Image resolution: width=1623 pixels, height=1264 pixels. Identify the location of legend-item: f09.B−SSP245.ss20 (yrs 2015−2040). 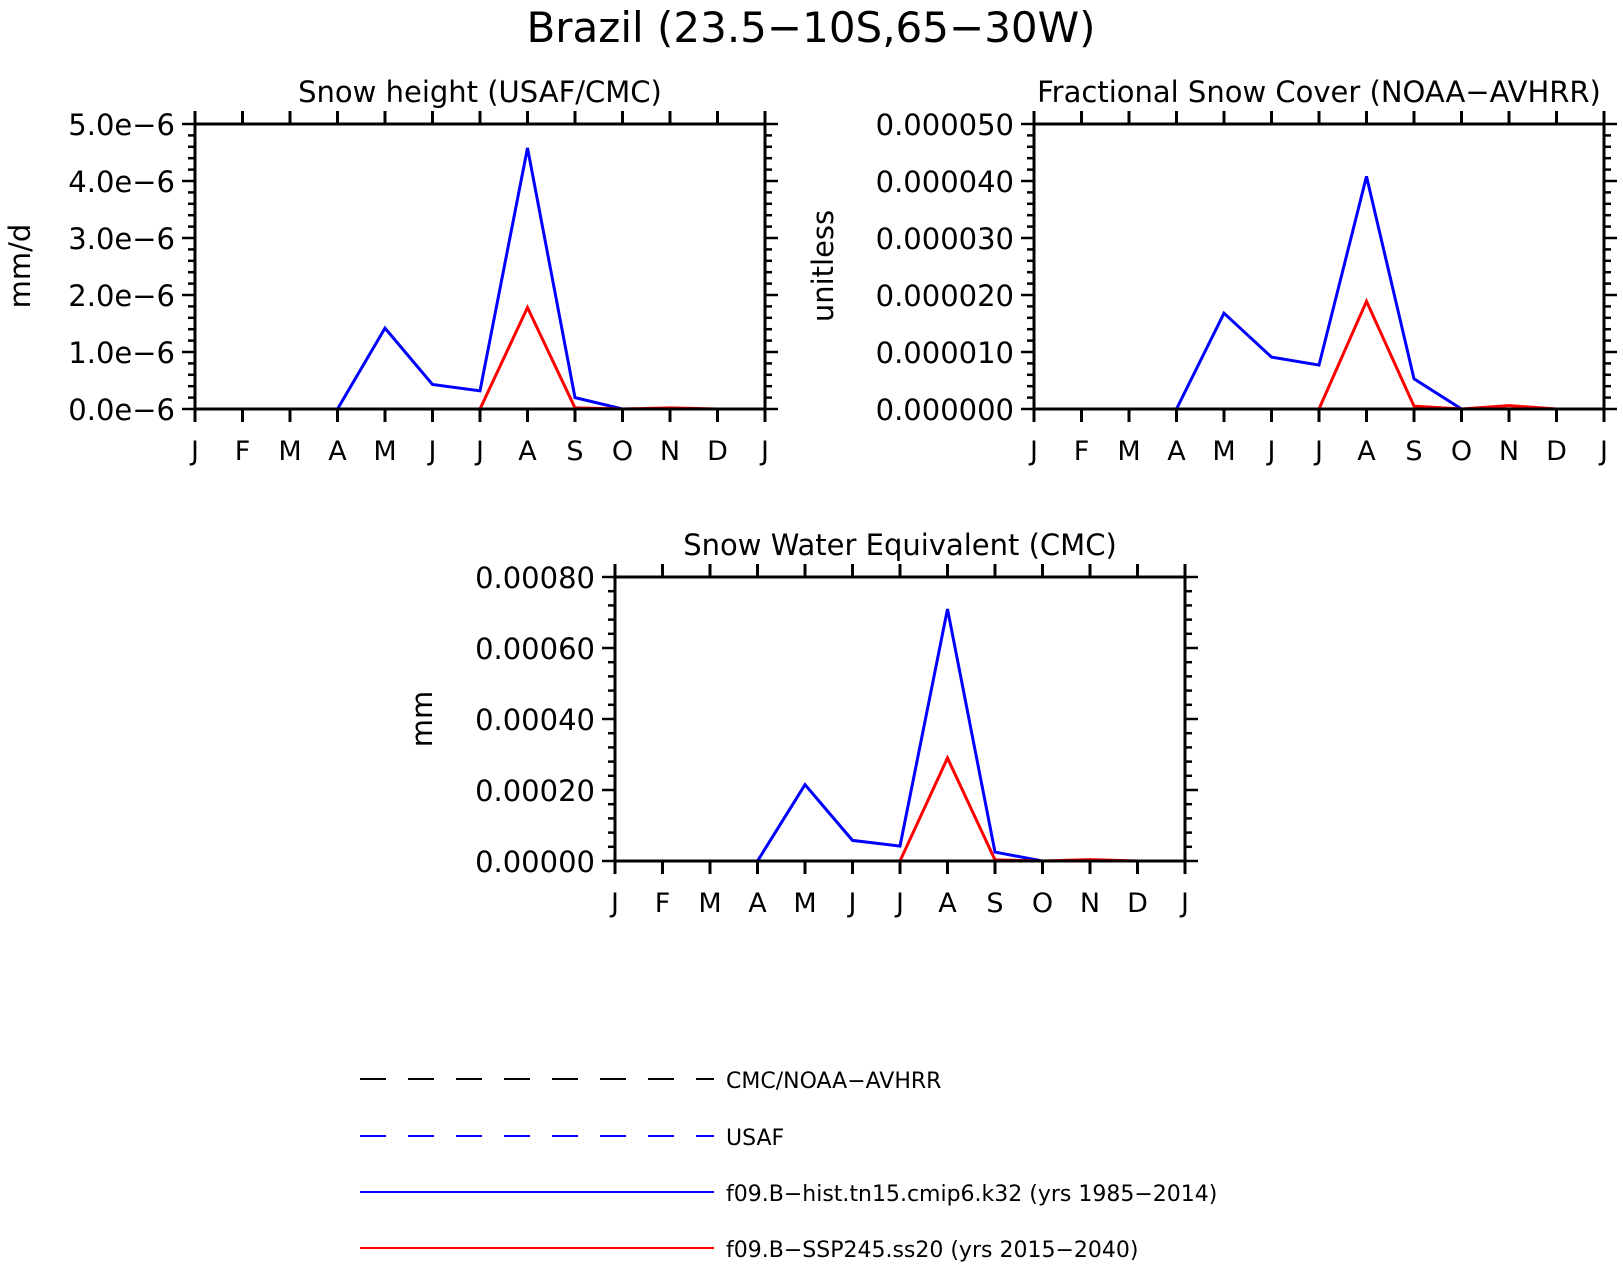
(749, 1250).